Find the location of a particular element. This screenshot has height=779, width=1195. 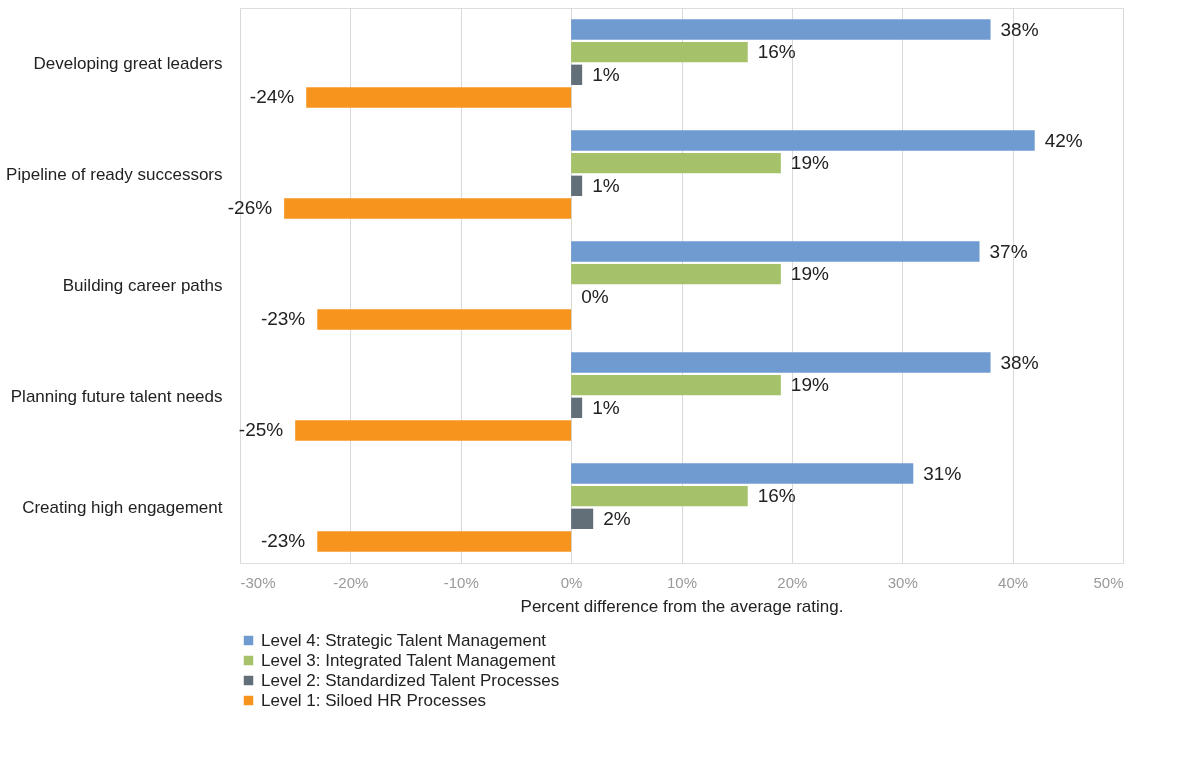

data-label: 42% is located at coordinates (1063, 140).